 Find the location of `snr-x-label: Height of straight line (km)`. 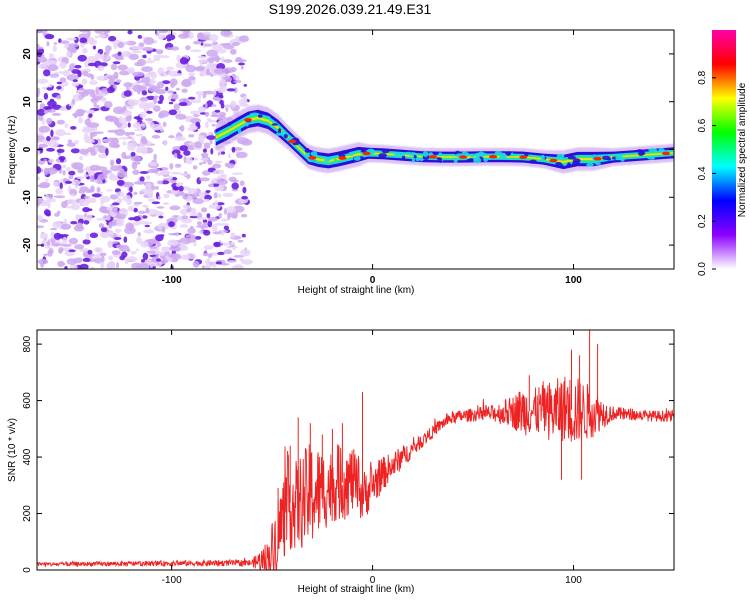

snr-x-label: Height of straight line (km) is located at coordinates (356, 589).